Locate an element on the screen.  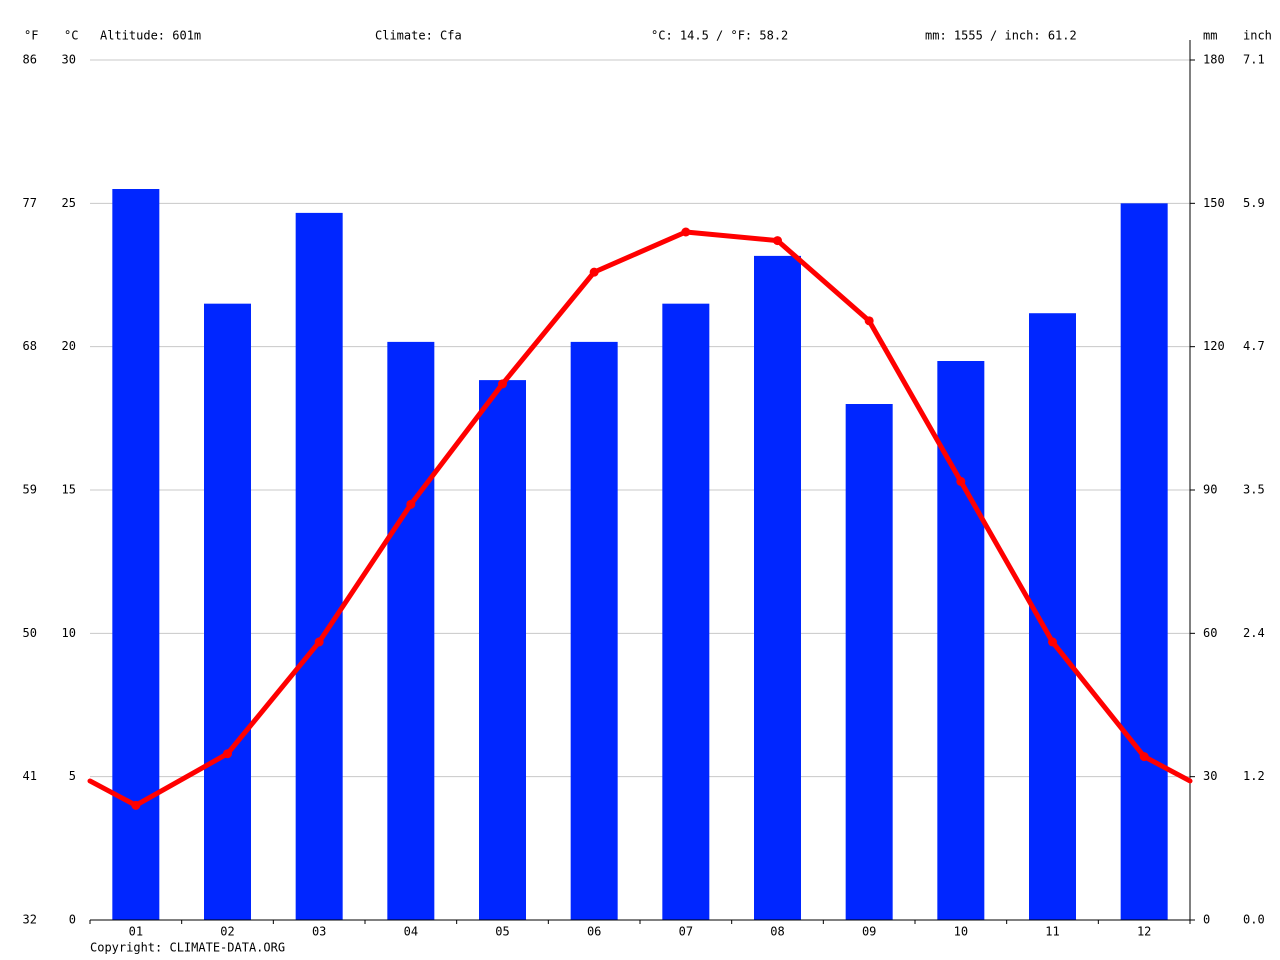
x-tick-label: 01 is located at coordinates (136, 932).